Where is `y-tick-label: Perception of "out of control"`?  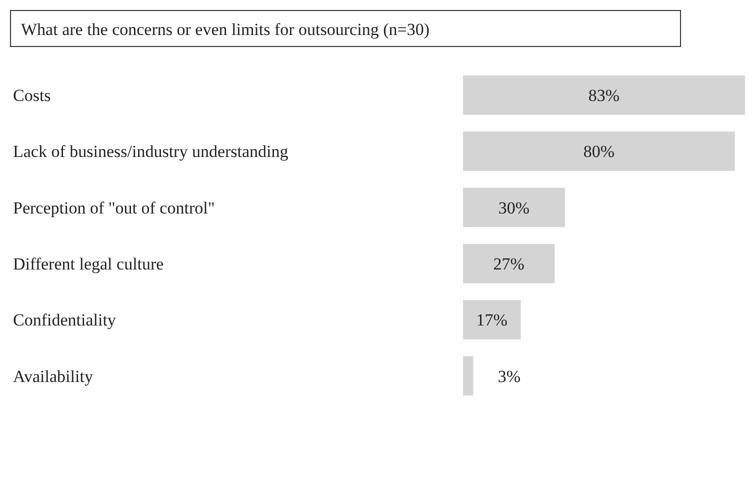
y-tick-label: Perception of "out of control" is located at coordinates (114, 208).